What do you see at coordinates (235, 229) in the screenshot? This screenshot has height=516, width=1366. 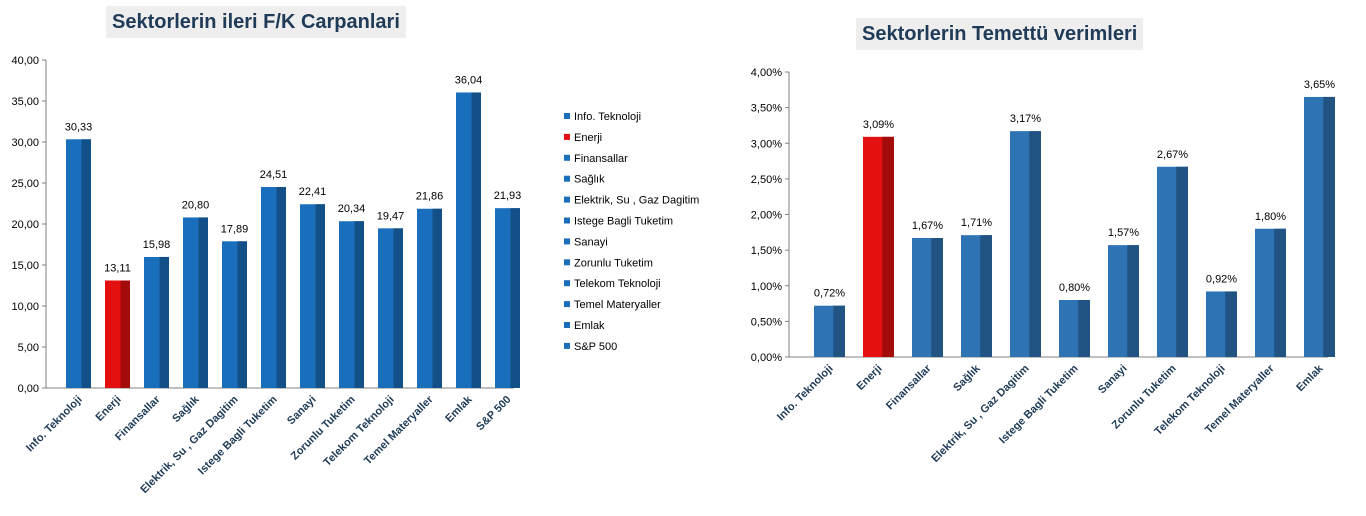 I see `pe-chart-value-label: 17,89` at bounding box center [235, 229].